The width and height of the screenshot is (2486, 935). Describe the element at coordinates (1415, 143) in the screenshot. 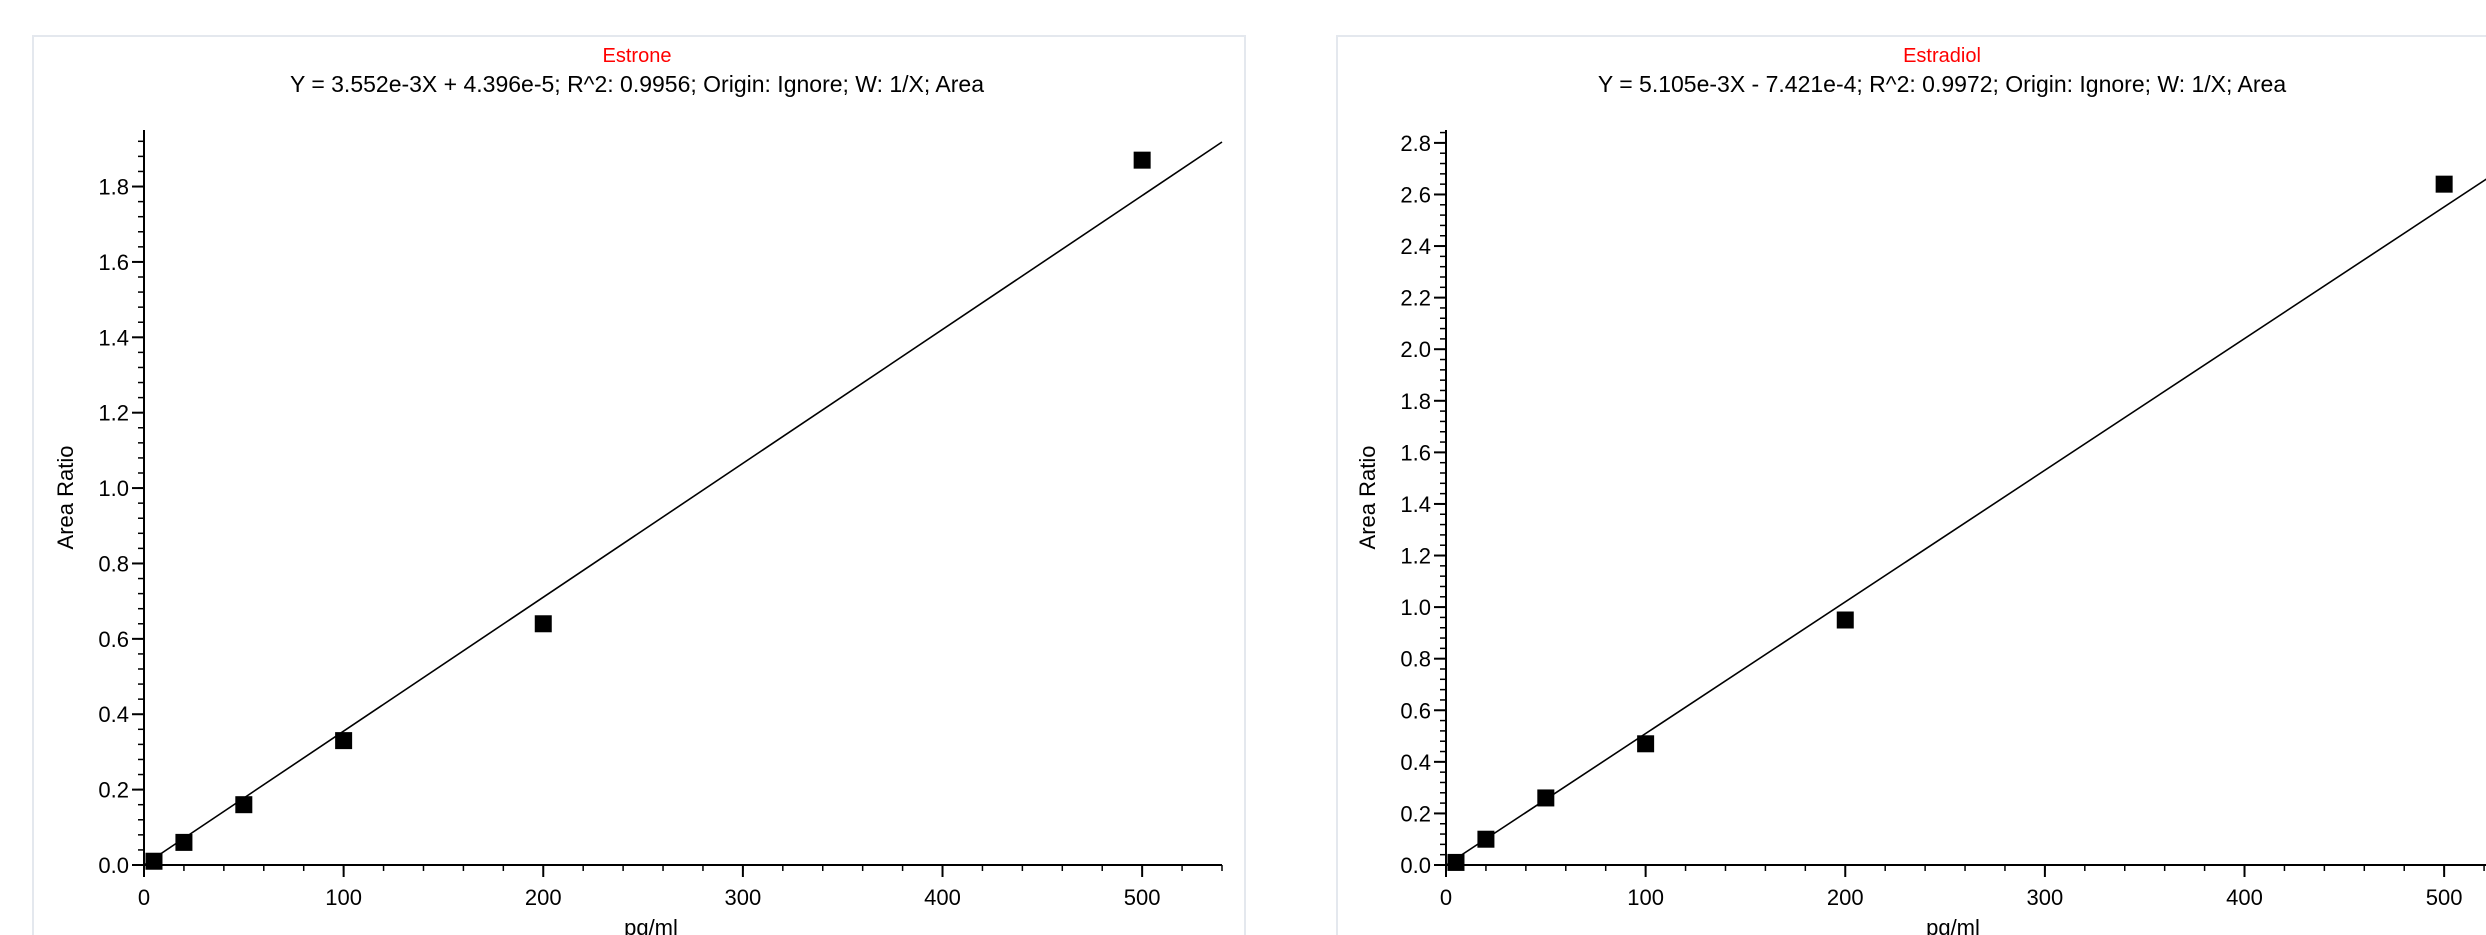

I see `y-tick-label: 2.8` at that location.